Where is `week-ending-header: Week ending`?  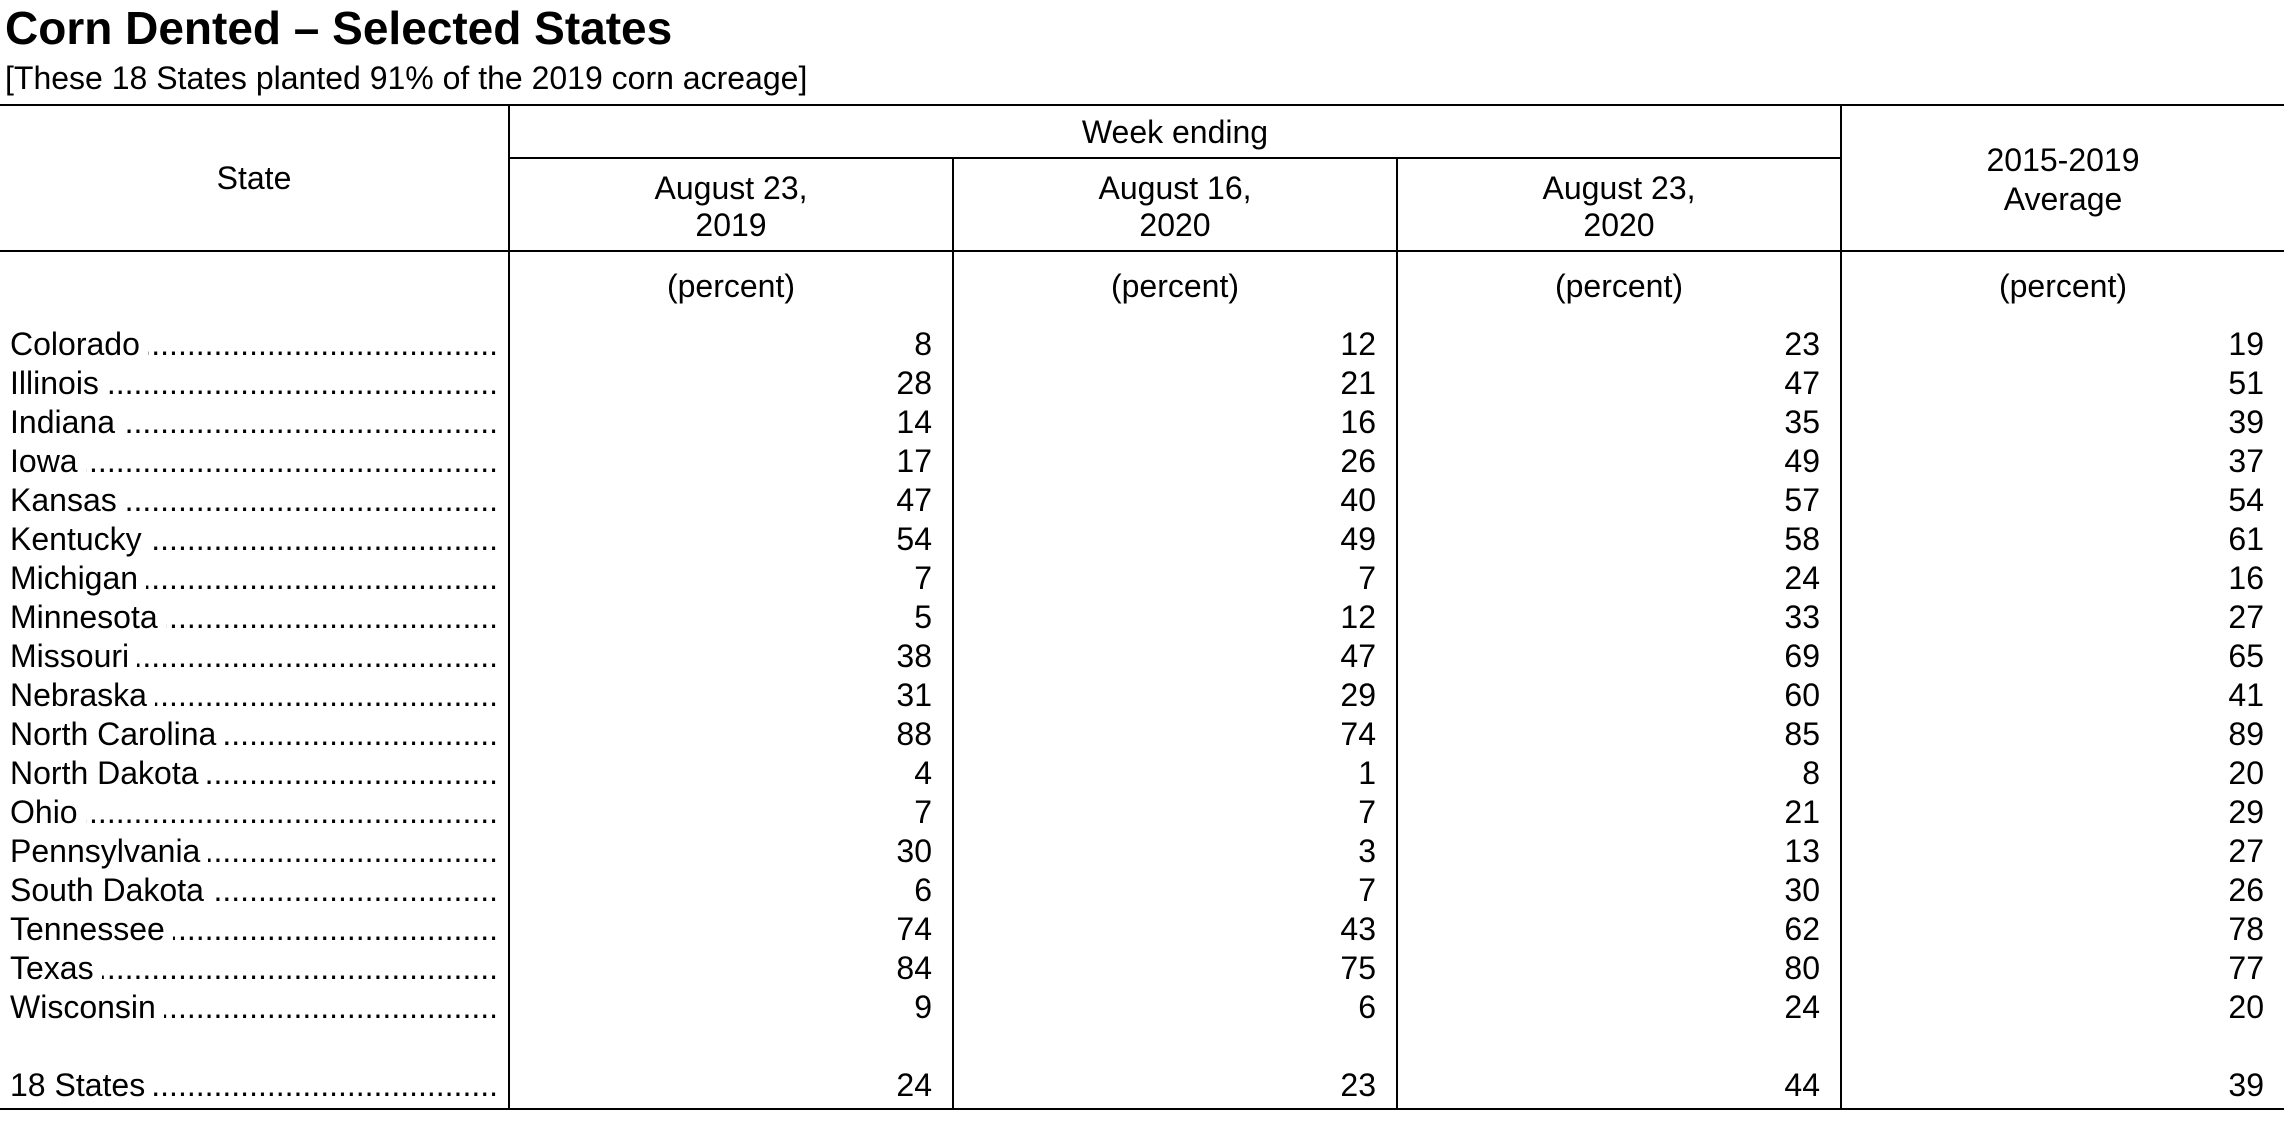 week-ending-header: Week ending is located at coordinates (1175, 132).